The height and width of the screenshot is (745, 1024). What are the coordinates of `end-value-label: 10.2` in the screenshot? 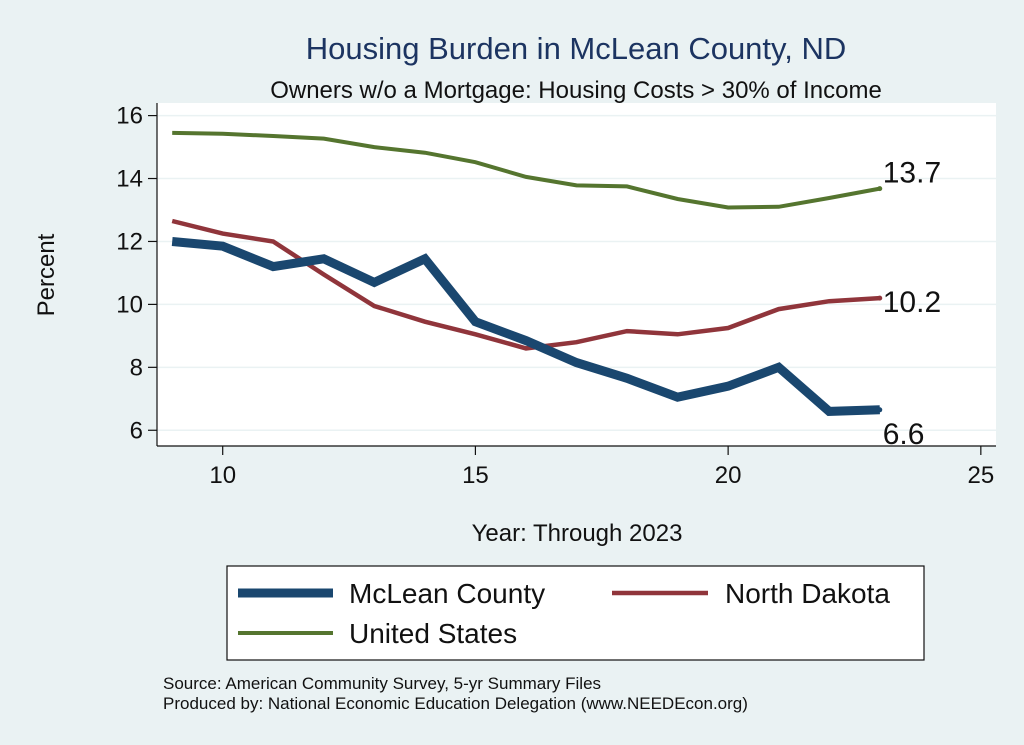 It's located at (912, 302).